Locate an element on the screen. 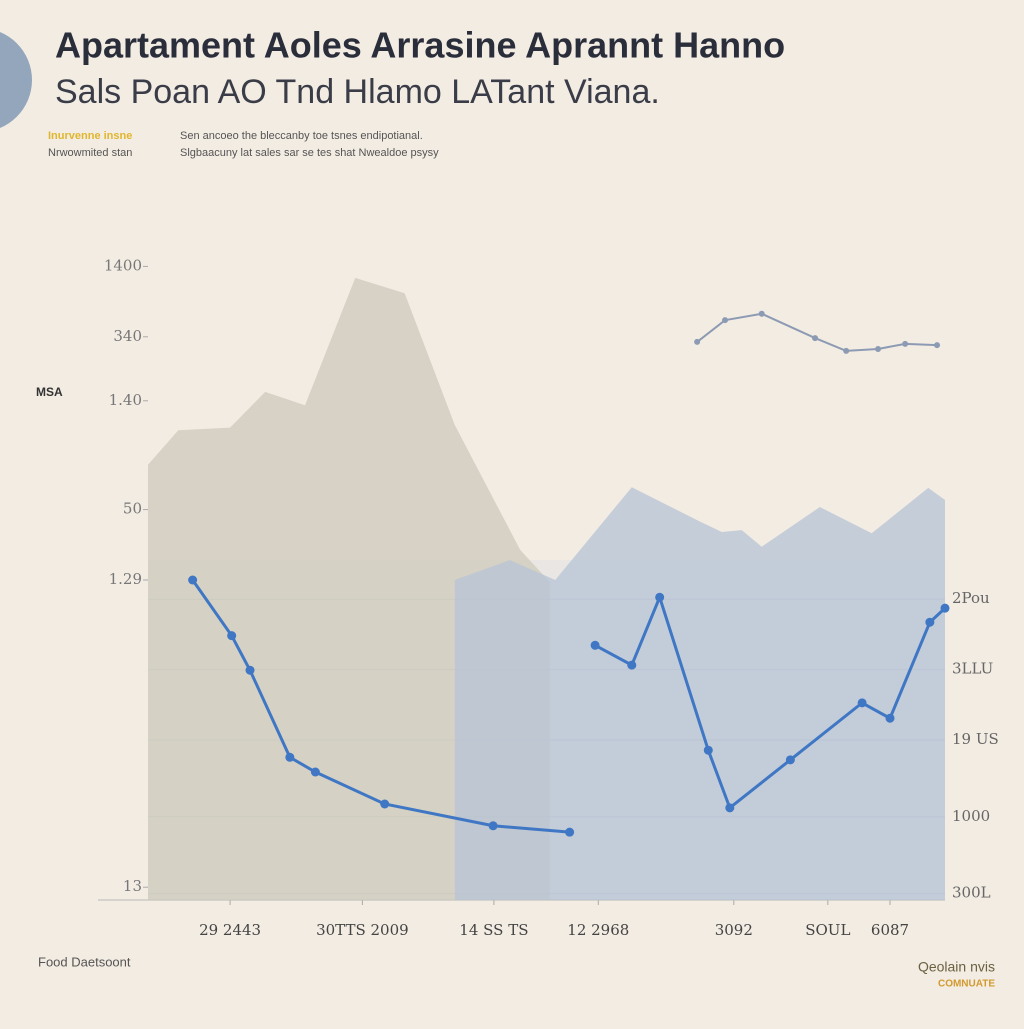 This screenshot has height=1029, width=1024. x-tick-label: 6087 is located at coordinates (890, 930).